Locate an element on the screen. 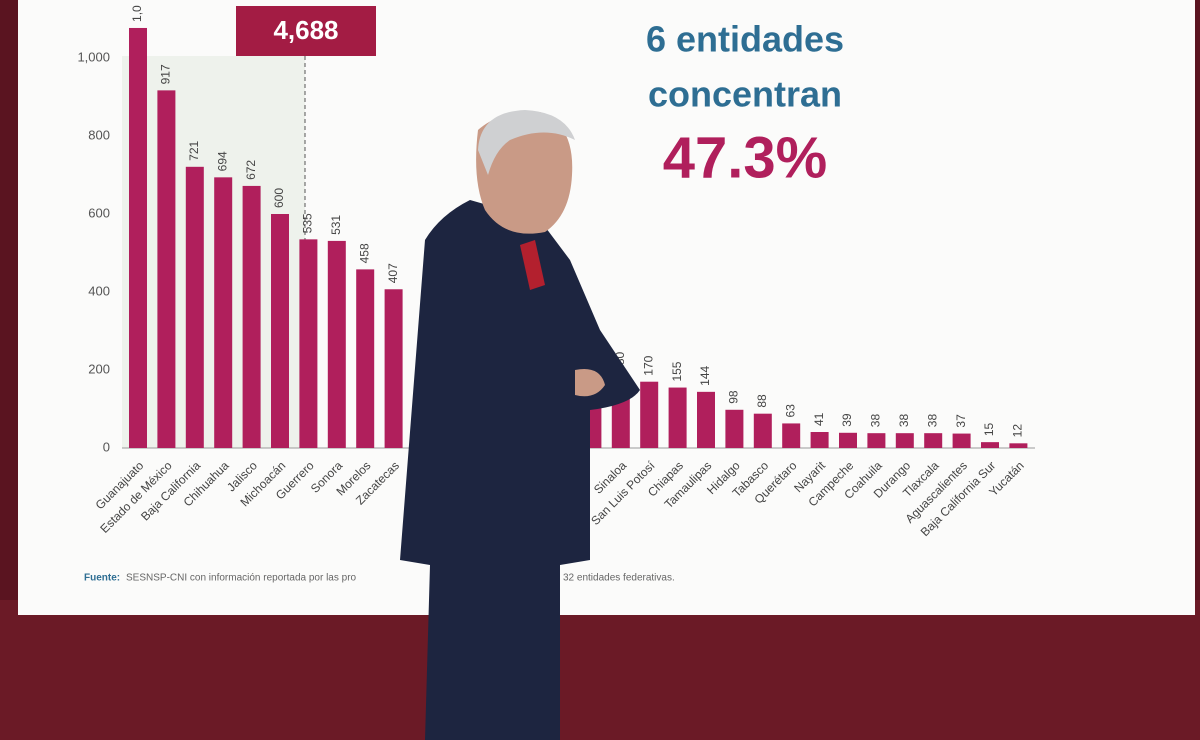  source-label: Fuente: is located at coordinates (102, 578).